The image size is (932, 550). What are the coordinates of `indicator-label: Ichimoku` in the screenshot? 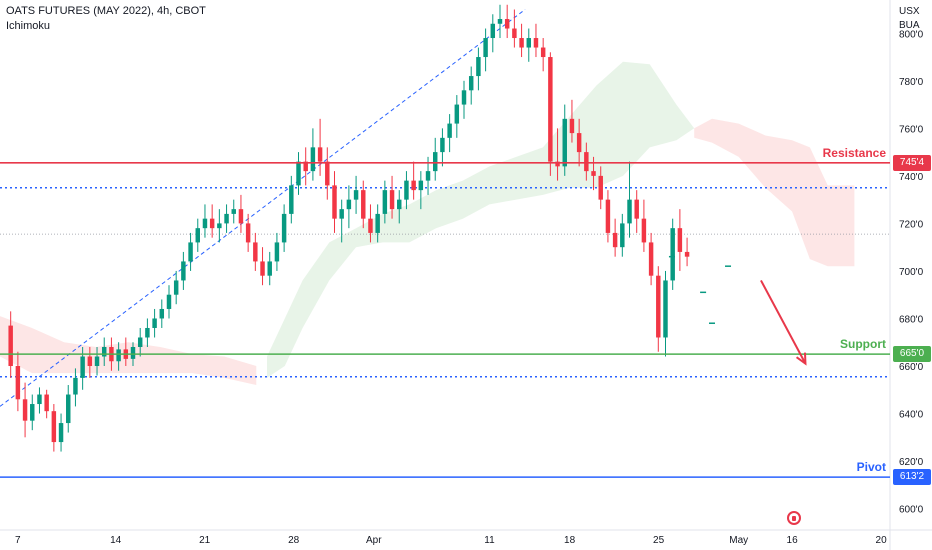 It's located at (28, 26).